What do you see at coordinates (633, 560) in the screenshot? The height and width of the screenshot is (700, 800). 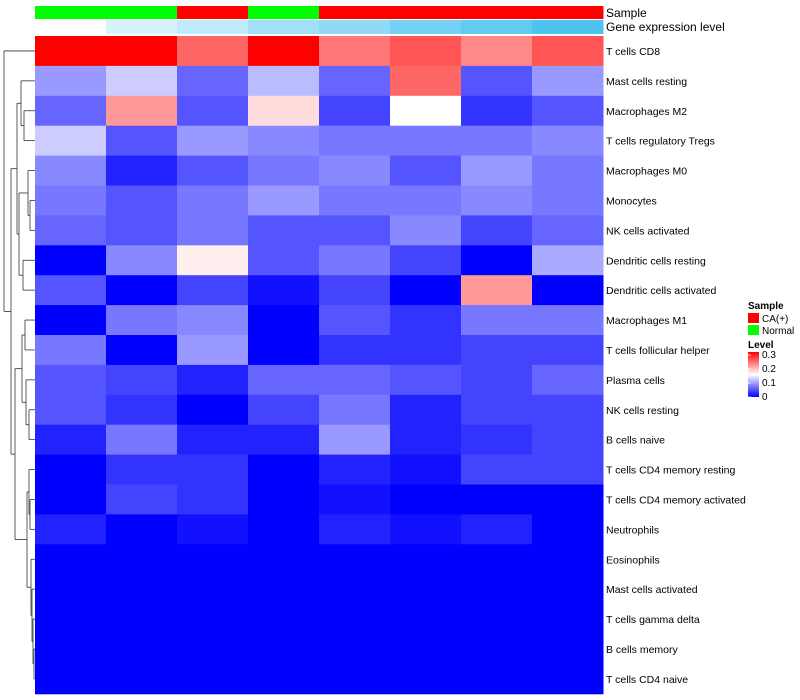 I see `row-label: Eosinophils` at bounding box center [633, 560].